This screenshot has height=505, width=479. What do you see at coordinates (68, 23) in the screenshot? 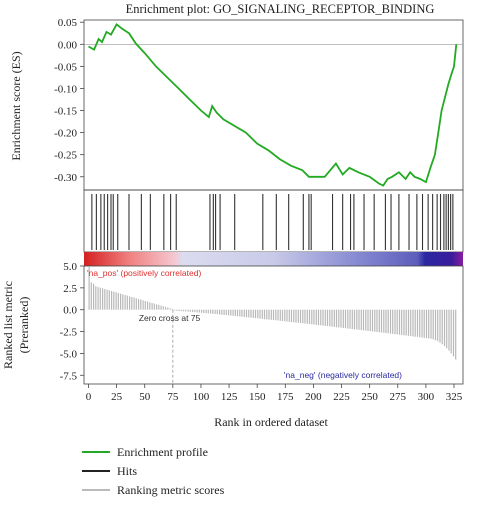
I see `es-y-tick-label: 0.05` at bounding box center [68, 23].